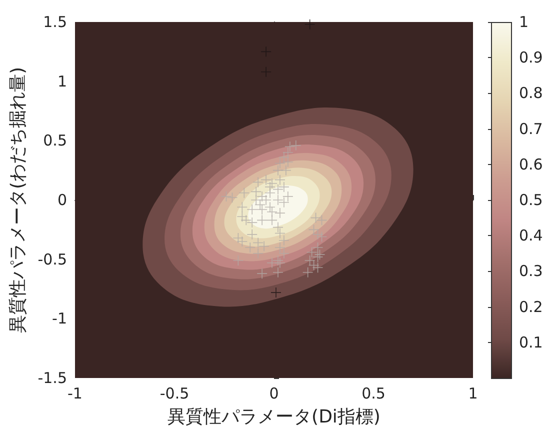 This screenshot has width=546, height=432. Describe the element at coordinates (531, 164) in the screenshot. I see `color-bar-label: 0.6` at that location.